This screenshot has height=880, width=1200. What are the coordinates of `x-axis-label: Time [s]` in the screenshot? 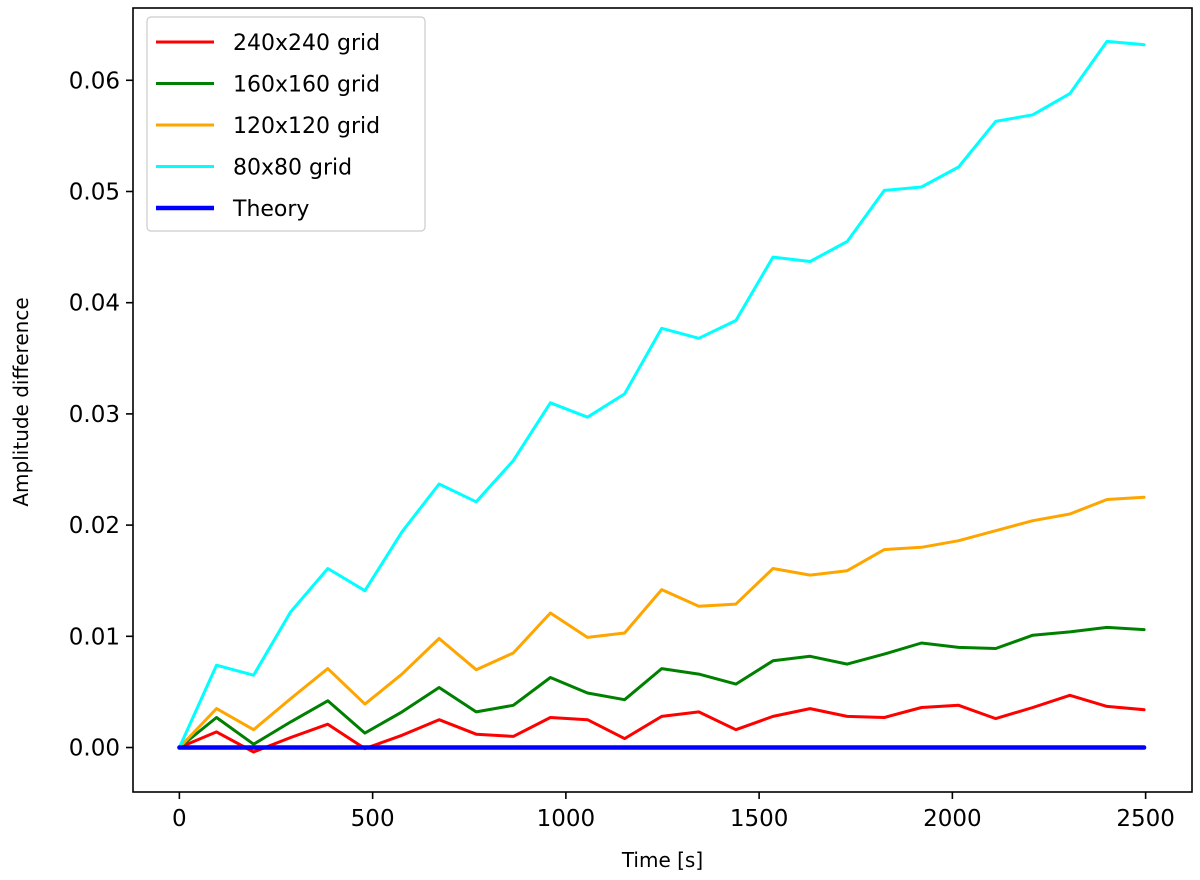 It's located at (662, 860).